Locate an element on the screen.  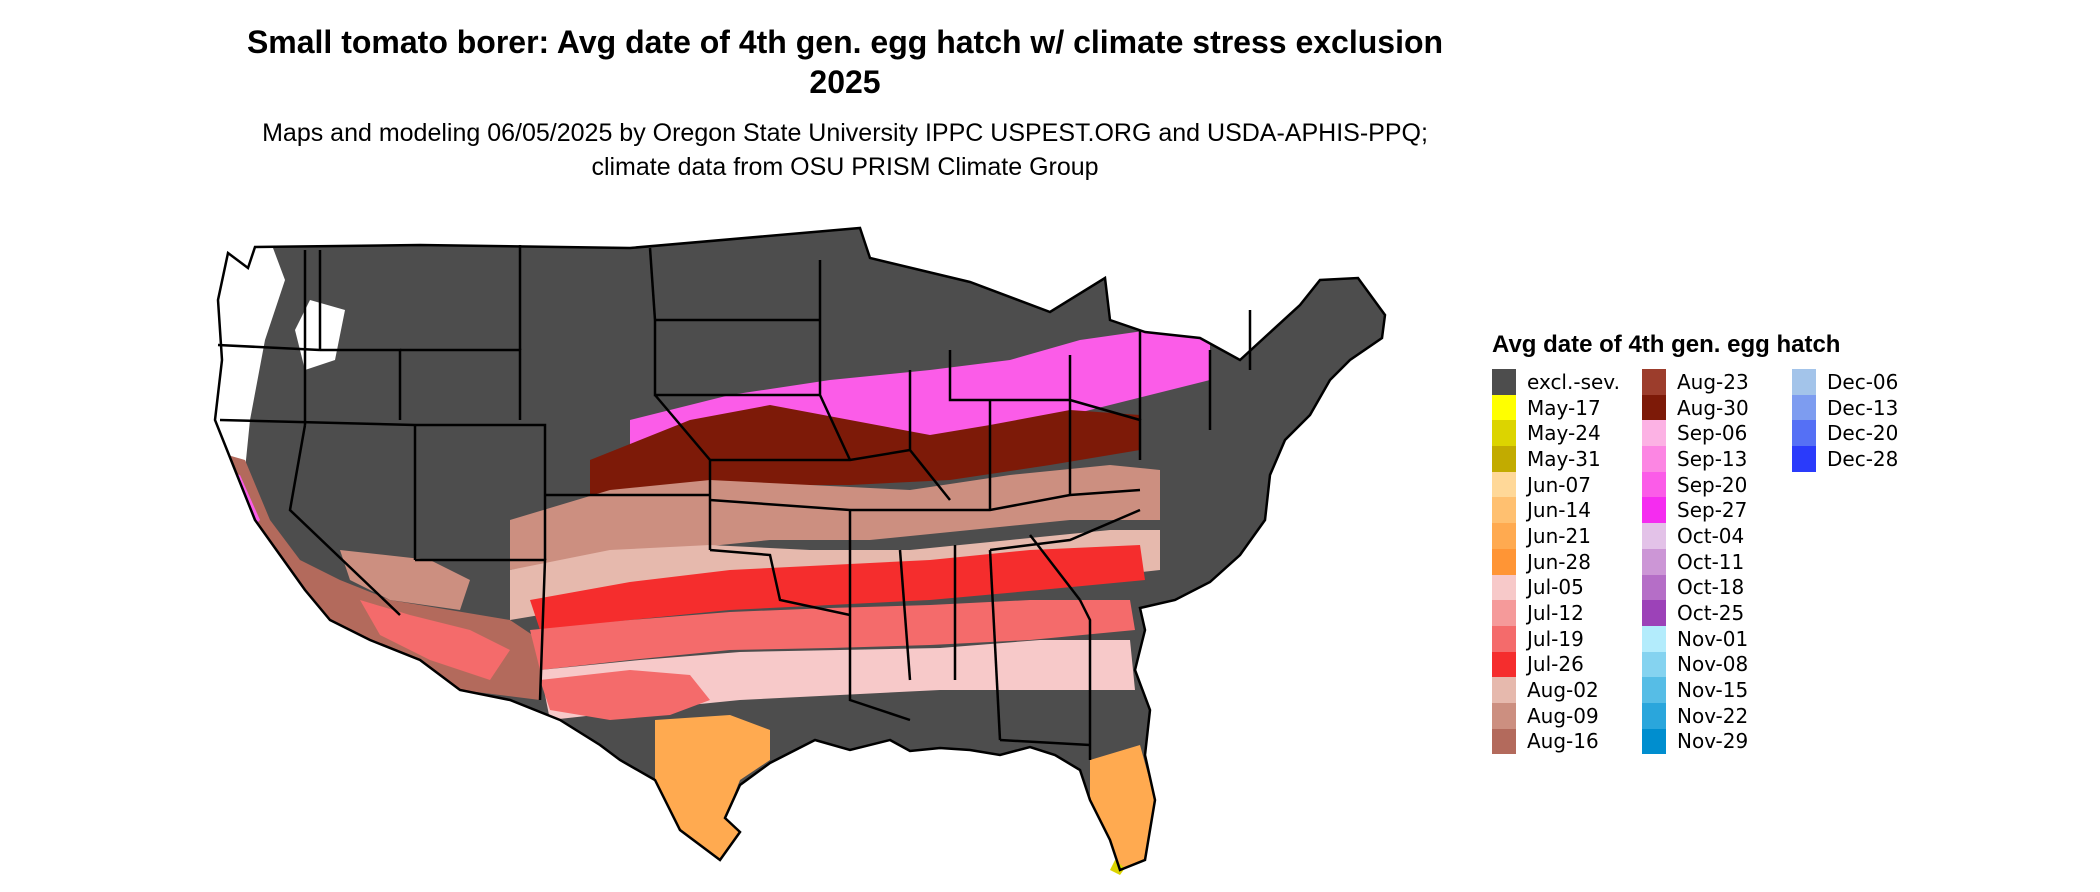
legend-label: Dec-20 is located at coordinates (1863, 433).